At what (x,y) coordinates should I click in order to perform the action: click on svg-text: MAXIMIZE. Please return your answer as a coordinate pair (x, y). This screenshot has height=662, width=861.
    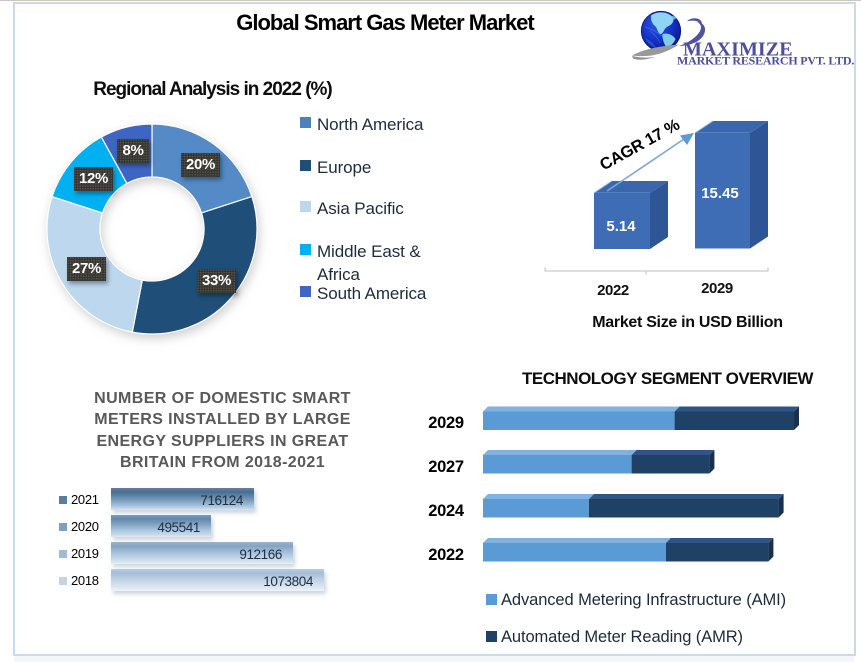
    Looking at the image, I should click on (738, 50).